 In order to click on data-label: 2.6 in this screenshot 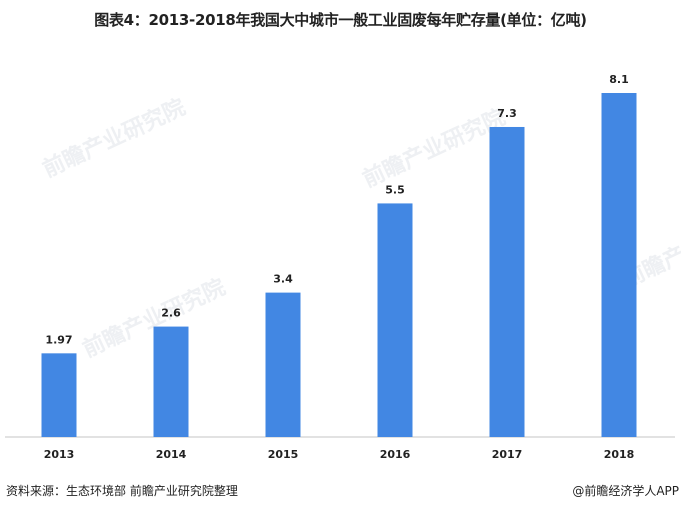, I will do `click(171, 313)`.